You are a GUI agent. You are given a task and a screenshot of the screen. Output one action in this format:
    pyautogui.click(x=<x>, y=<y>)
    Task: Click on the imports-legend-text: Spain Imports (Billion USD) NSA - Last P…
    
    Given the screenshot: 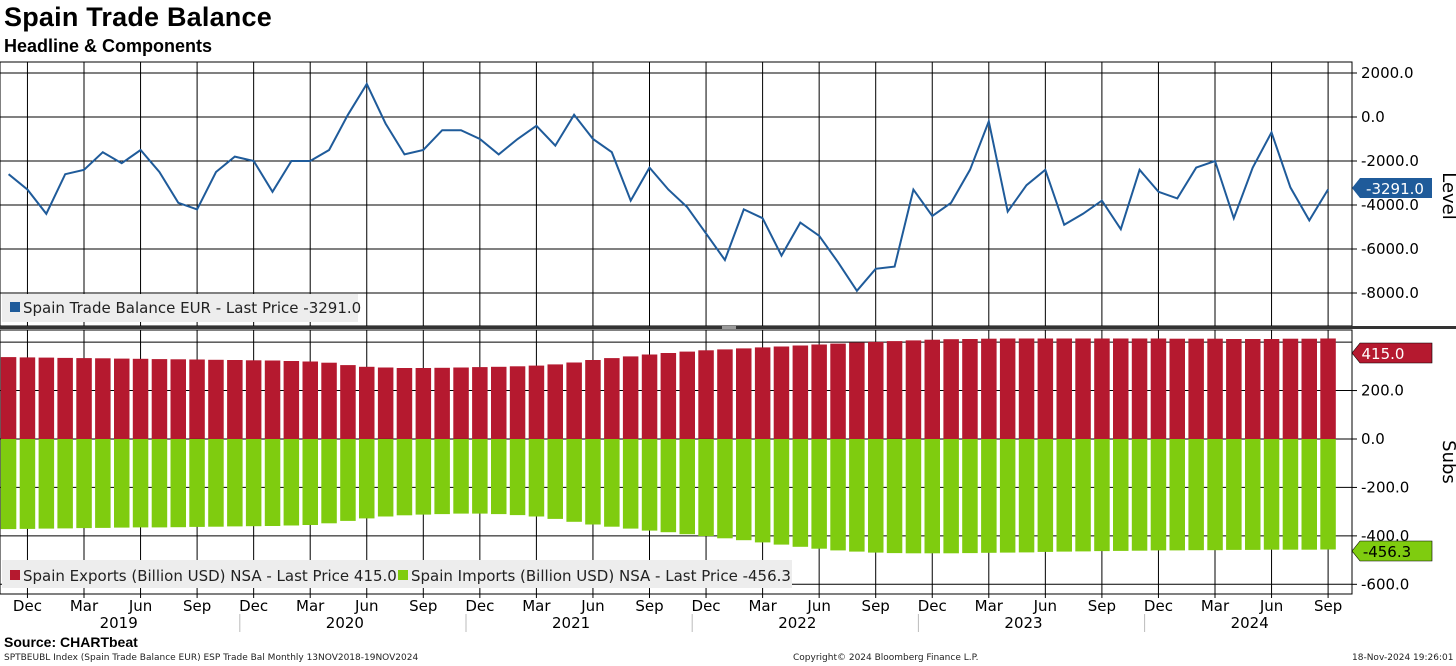 What is the action you would take?
    pyautogui.click(x=601, y=576)
    